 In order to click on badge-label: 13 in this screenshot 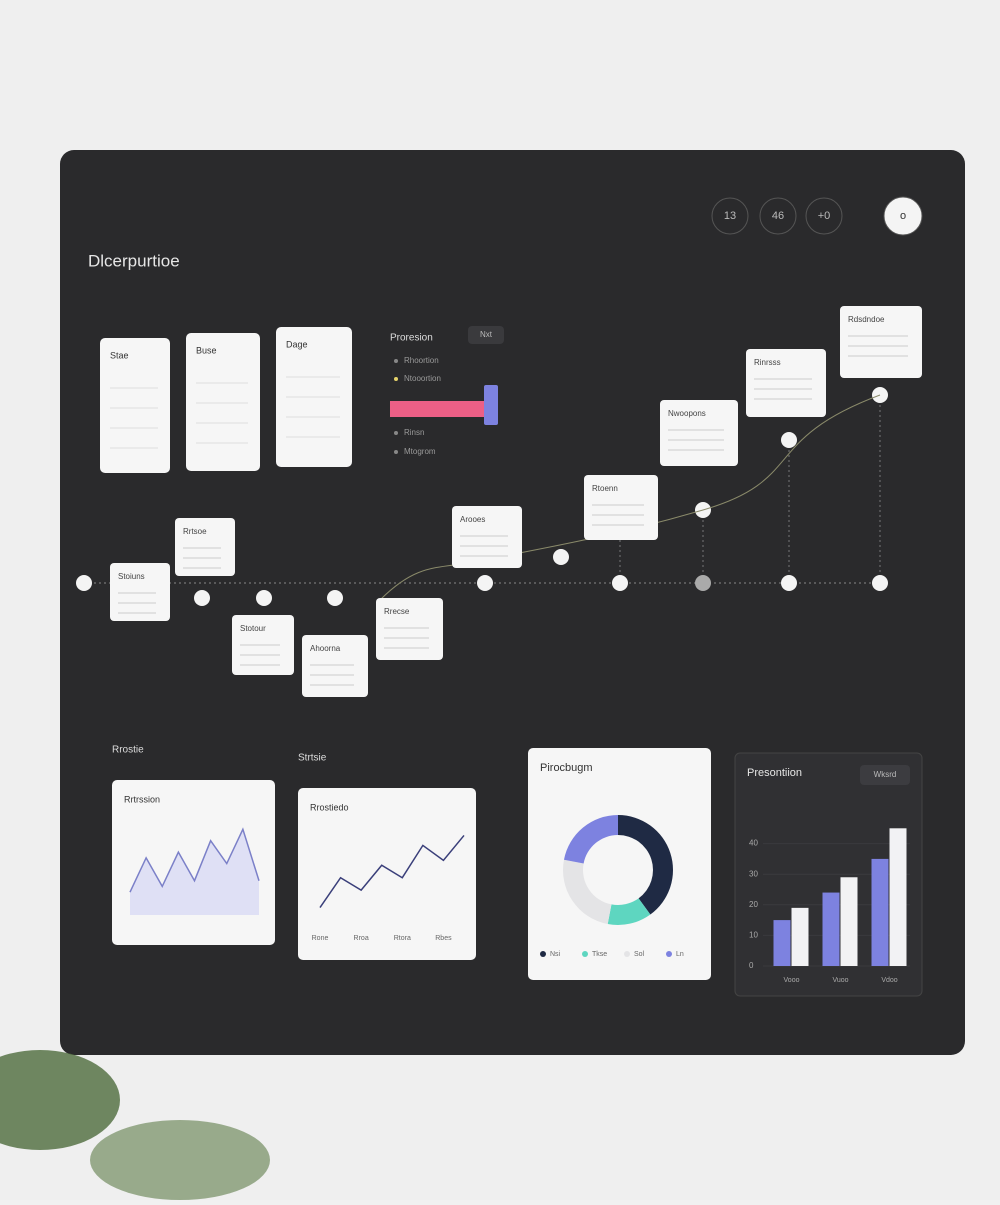, I will do `click(730, 216)`.